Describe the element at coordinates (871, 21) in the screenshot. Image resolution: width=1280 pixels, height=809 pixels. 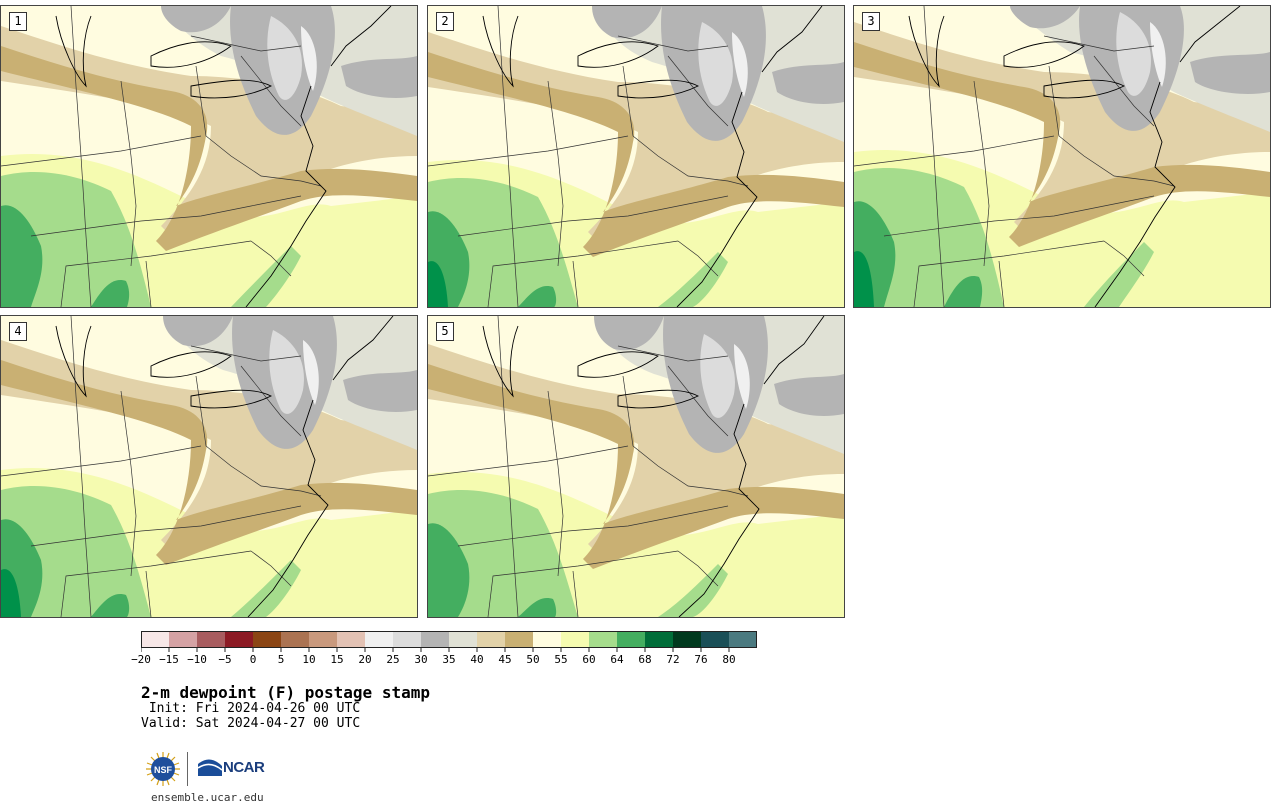
I see `panel-label-3: 3` at that location.